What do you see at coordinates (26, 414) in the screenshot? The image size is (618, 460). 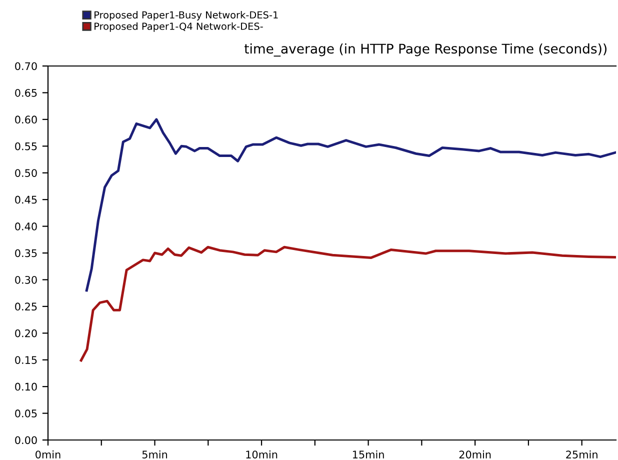 I see `y-tick-label: 0.05` at bounding box center [26, 414].